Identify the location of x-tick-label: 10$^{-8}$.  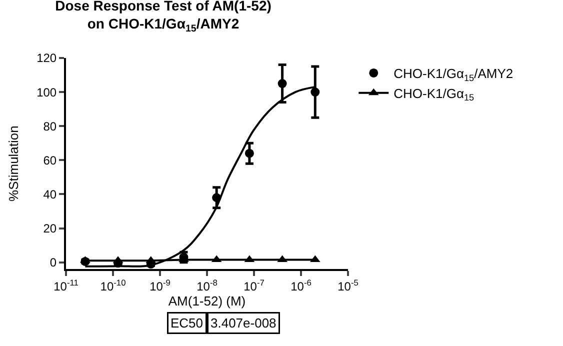
(207, 286).